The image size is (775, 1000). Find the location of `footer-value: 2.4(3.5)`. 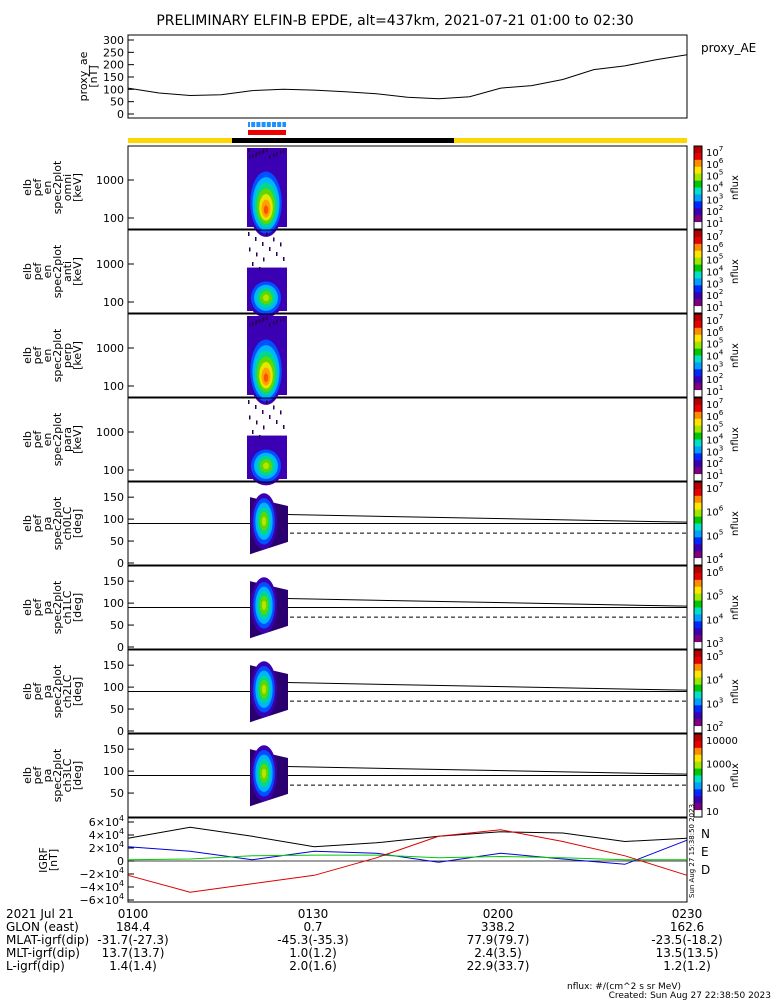

footer-value: 2.4(3.5) is located at coordinates (498, 953).